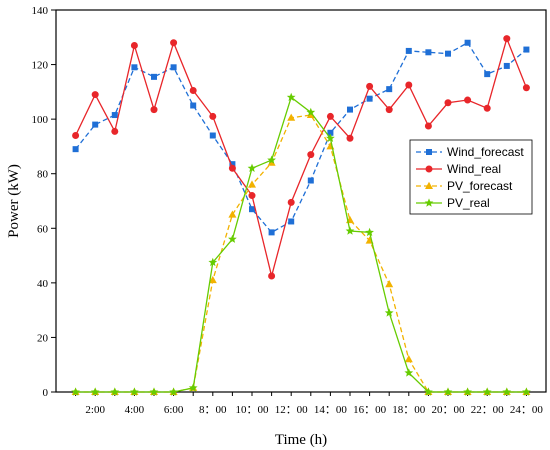 The width and height of the screenshot is (550, 450). I want to click on x-tick-label: 4:00, so click(135, 410).